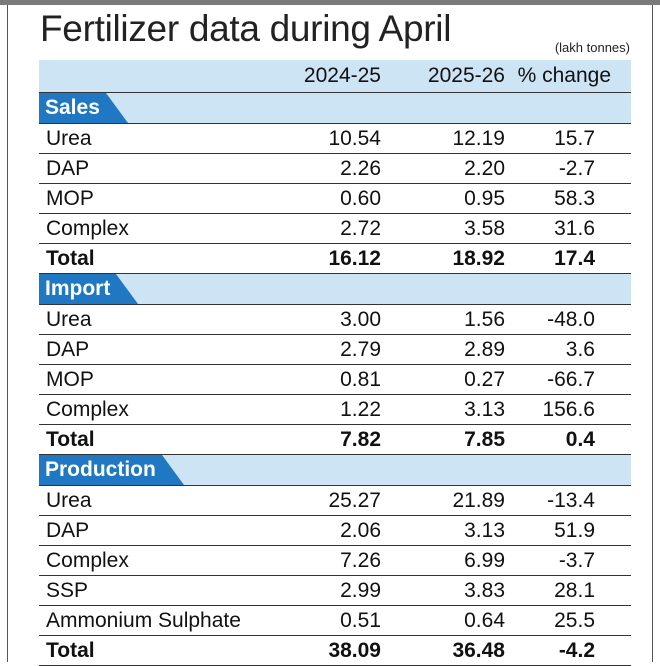  What do you see at coordinates (329, 138) in the screenshot?
I see `value-2024-25: 10.54` at bounding box center [329, 138].